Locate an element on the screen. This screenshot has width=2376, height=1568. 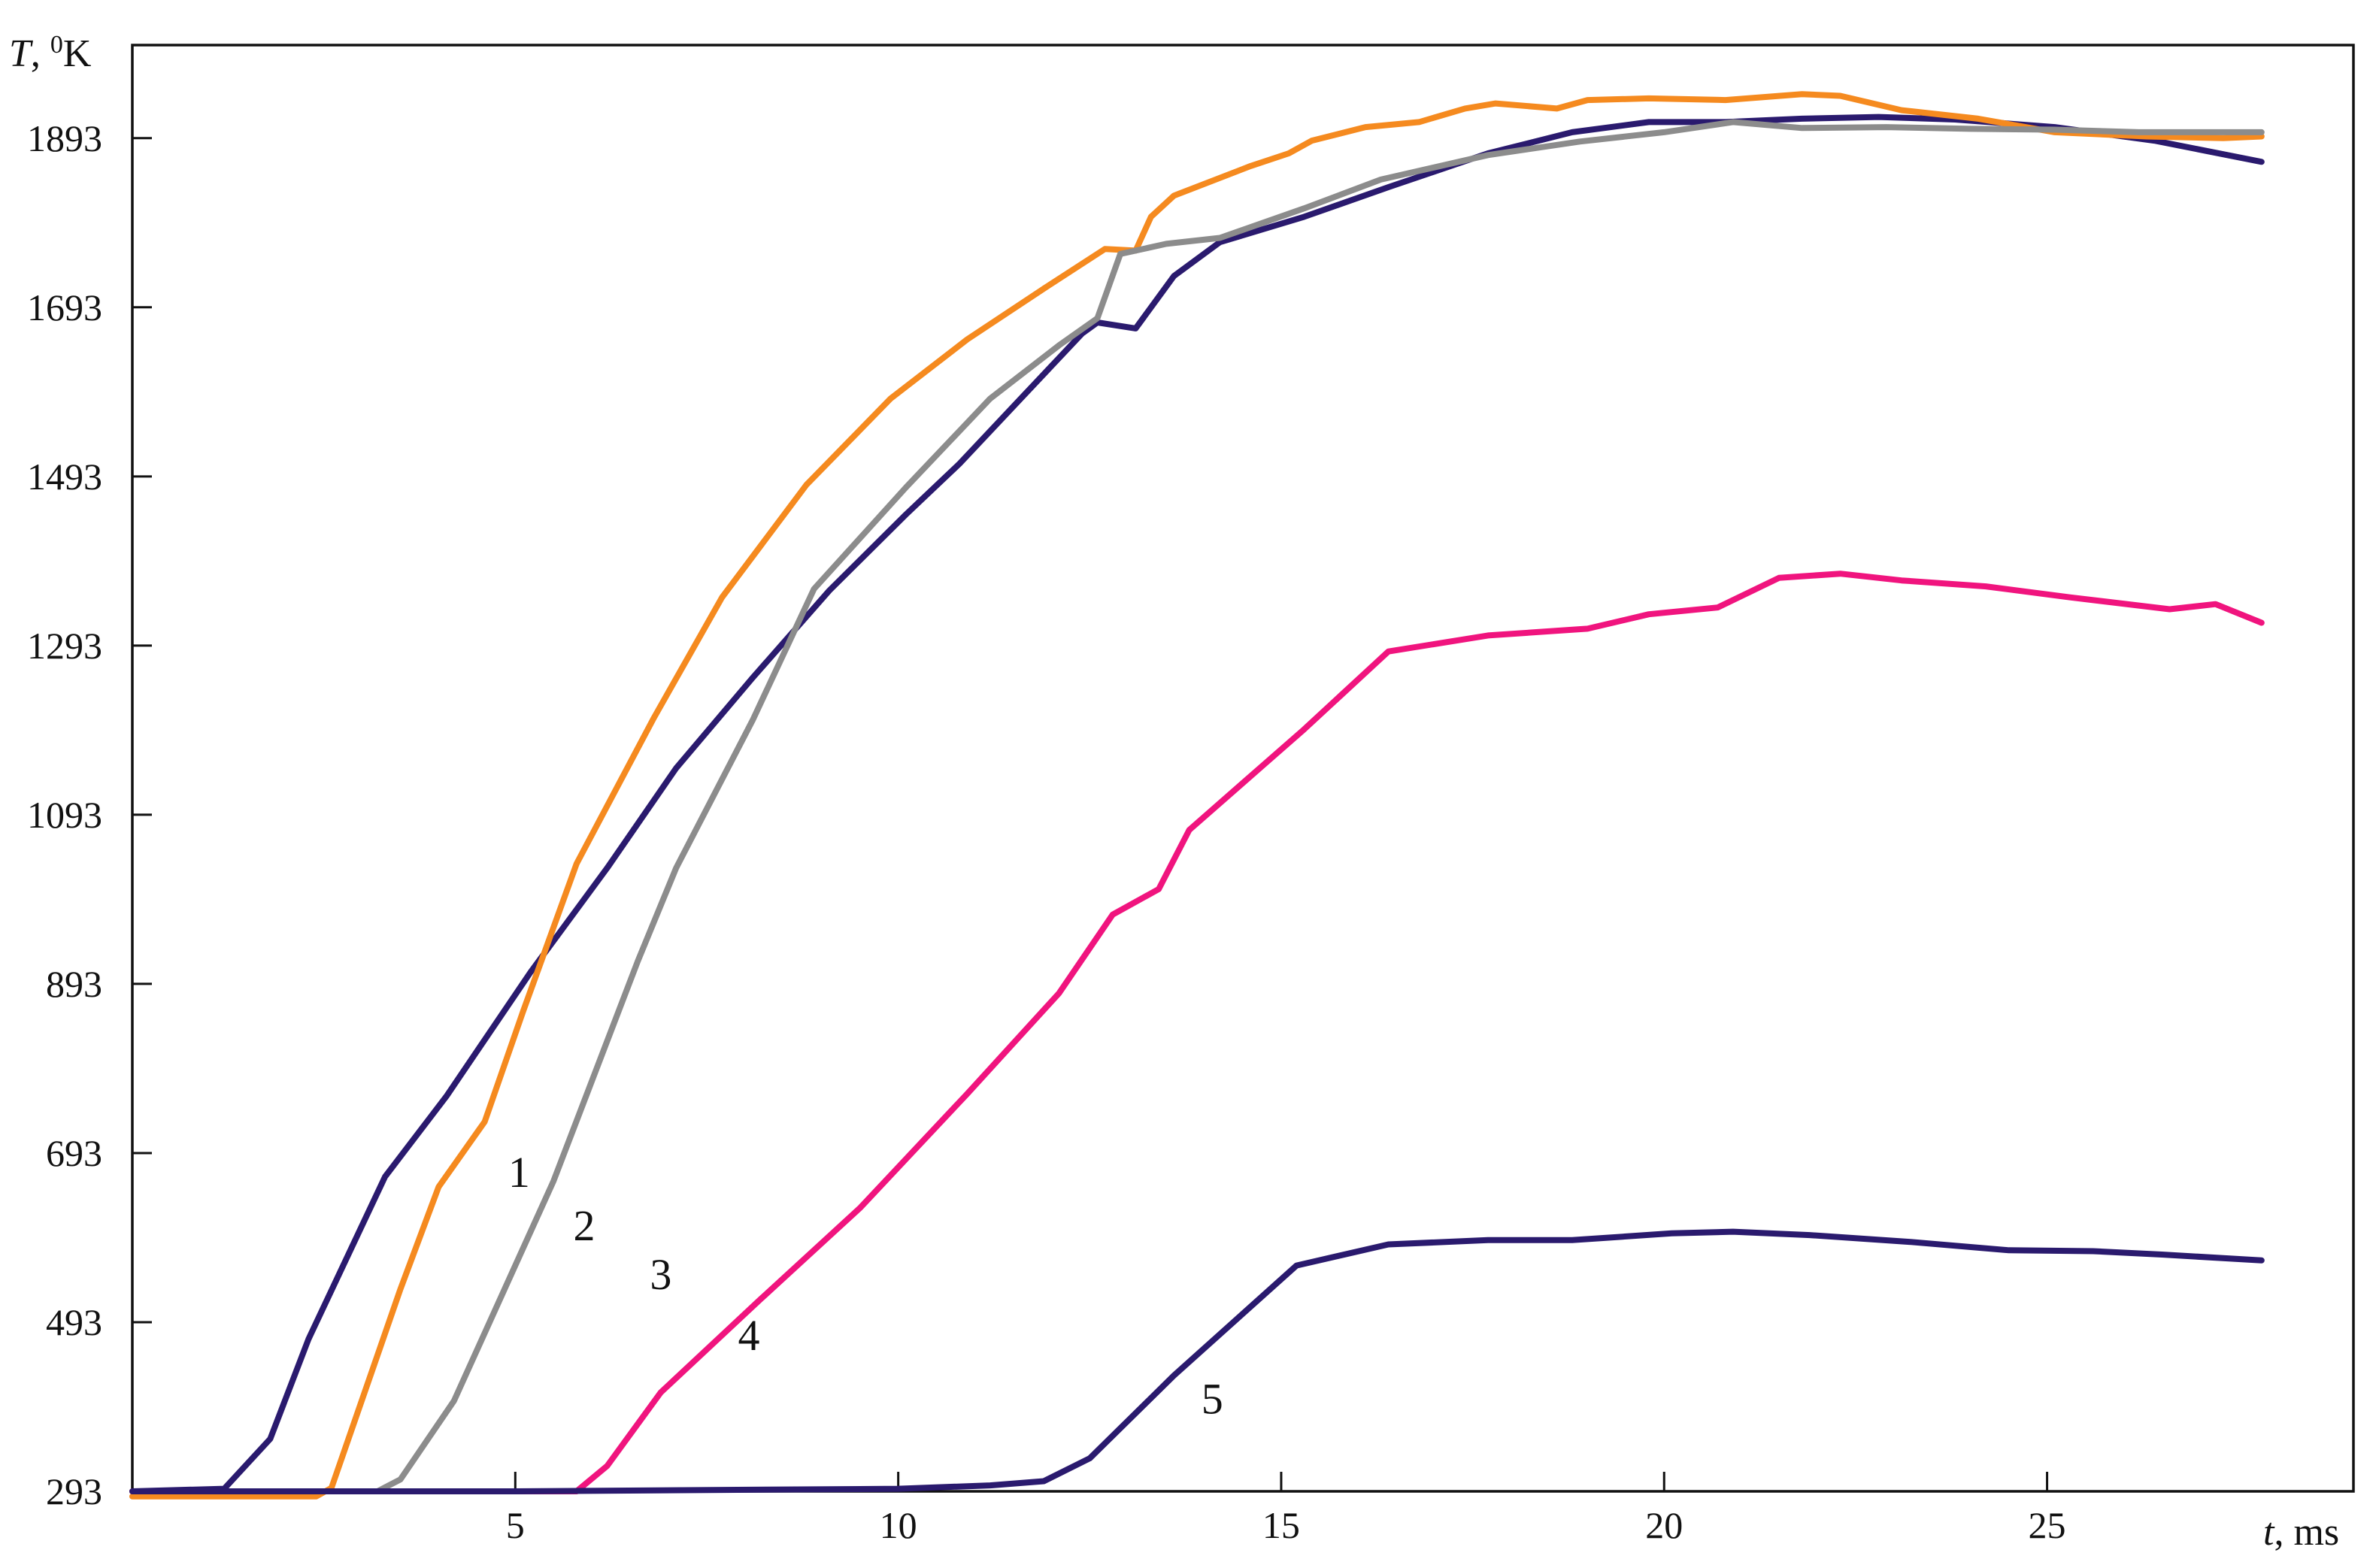
curve-labels: 12 3 4 5 is located at coordinates (866, 1286).